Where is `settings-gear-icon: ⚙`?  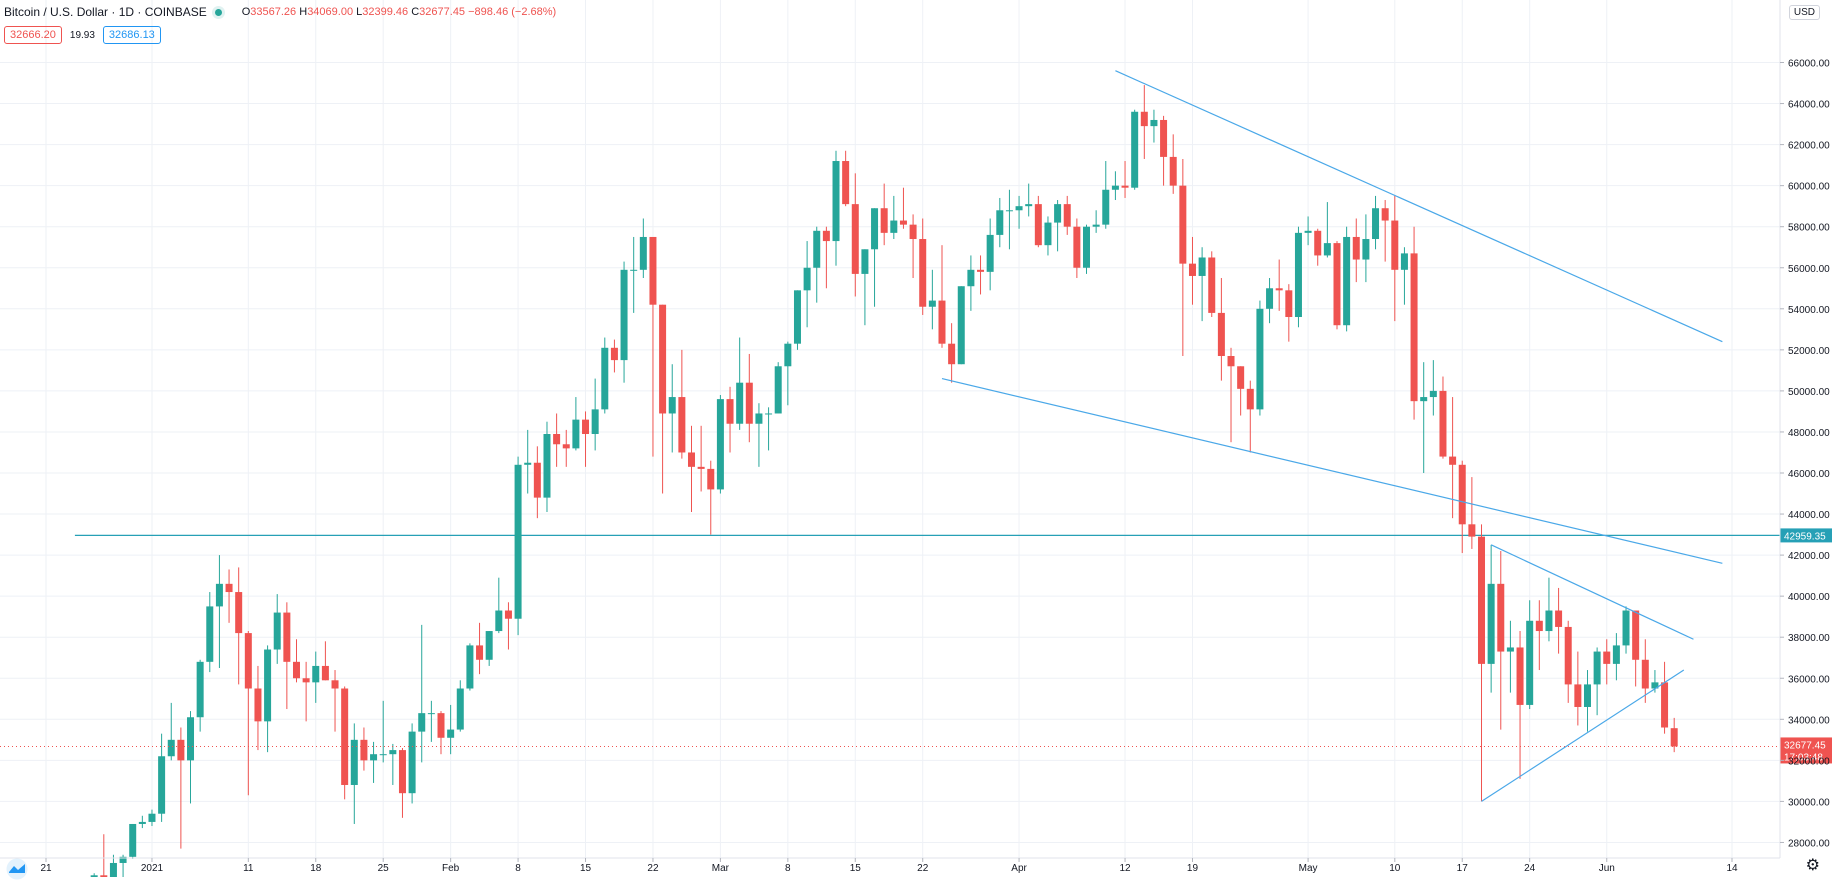
settings-gear-icon: ⚙ is located at coordinates (1812, 865).